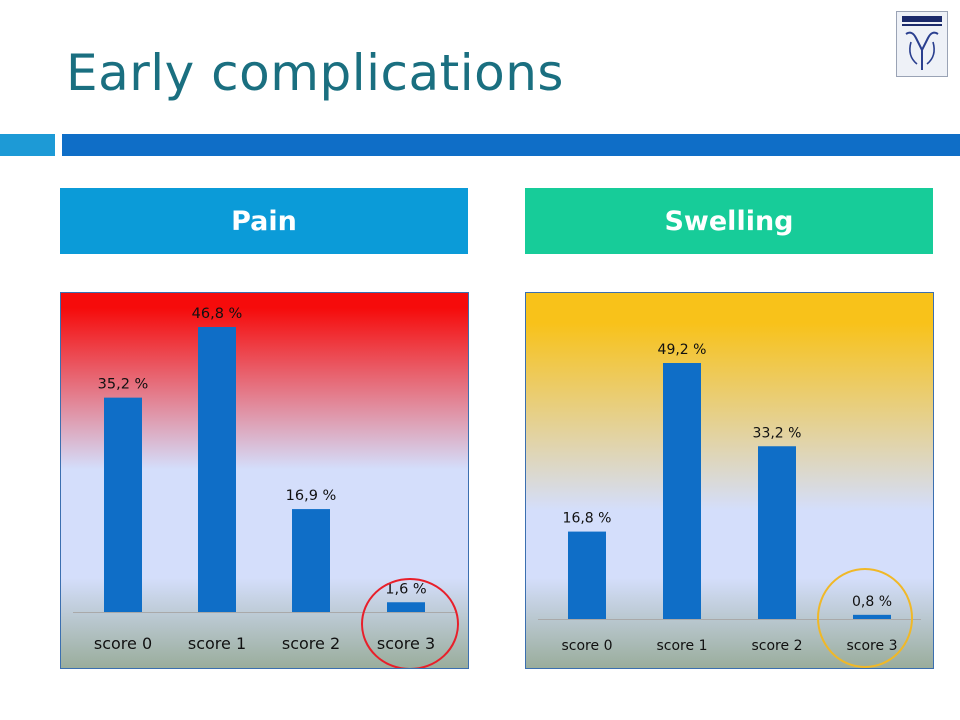  Describe the element at coordinates (587, 646) in the screenshot. I see `swelling-tick-label-0: score 0` at that location.